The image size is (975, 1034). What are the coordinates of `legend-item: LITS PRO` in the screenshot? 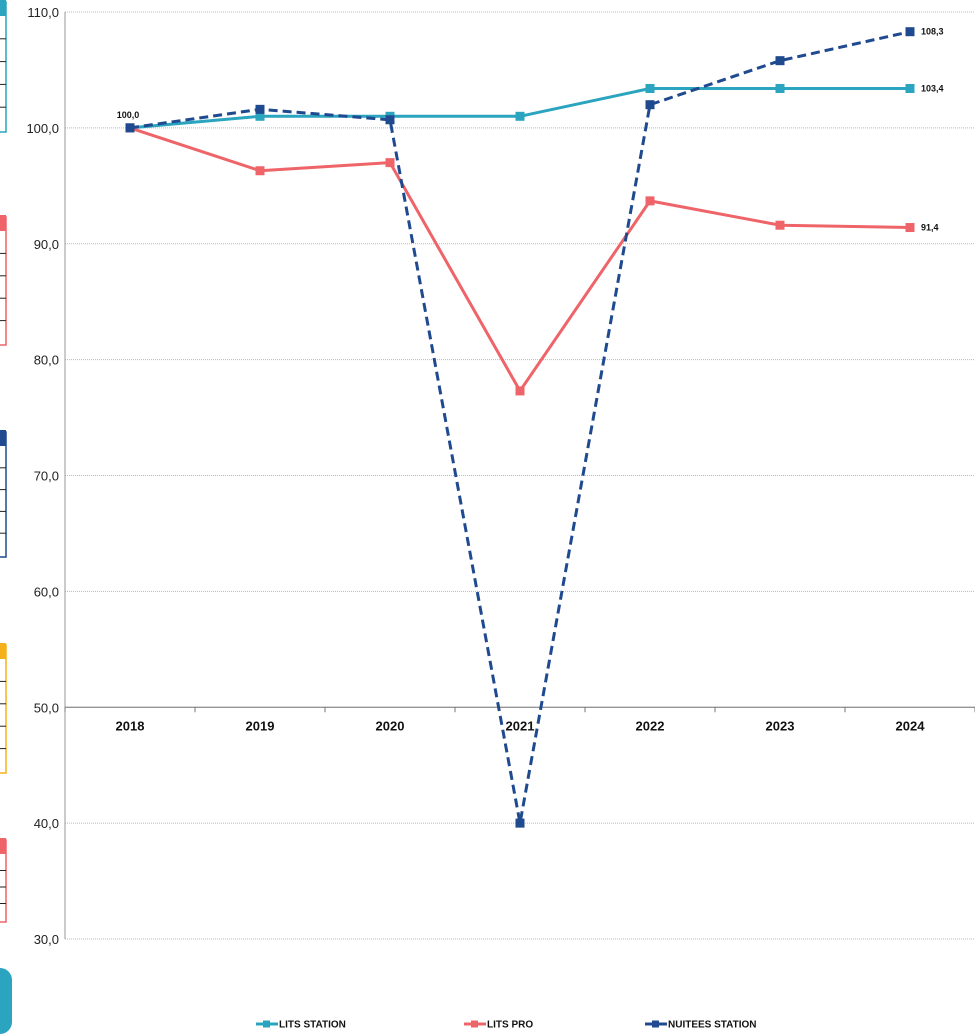 It's located at (498, 1025).